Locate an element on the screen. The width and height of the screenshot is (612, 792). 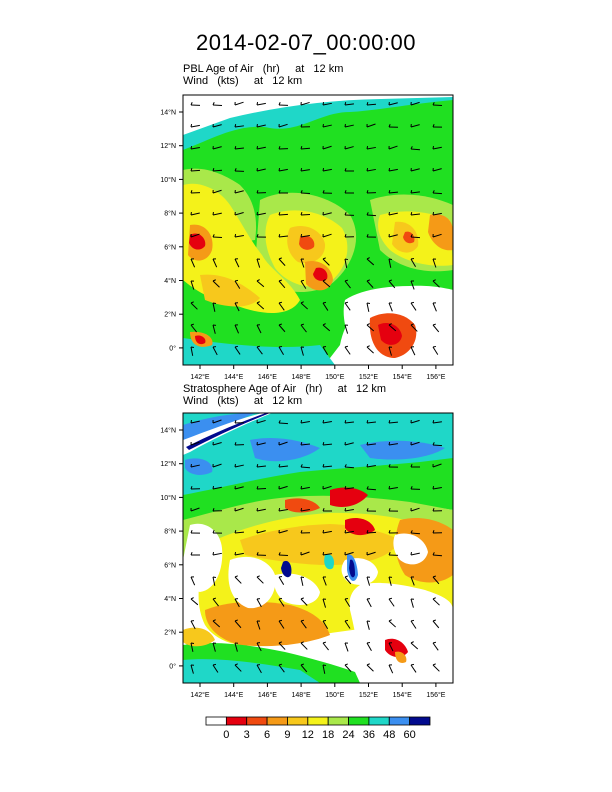
panel2-title: Stratosphere Age of Air (hr) at 12 km is located at coordinates (284, 389).